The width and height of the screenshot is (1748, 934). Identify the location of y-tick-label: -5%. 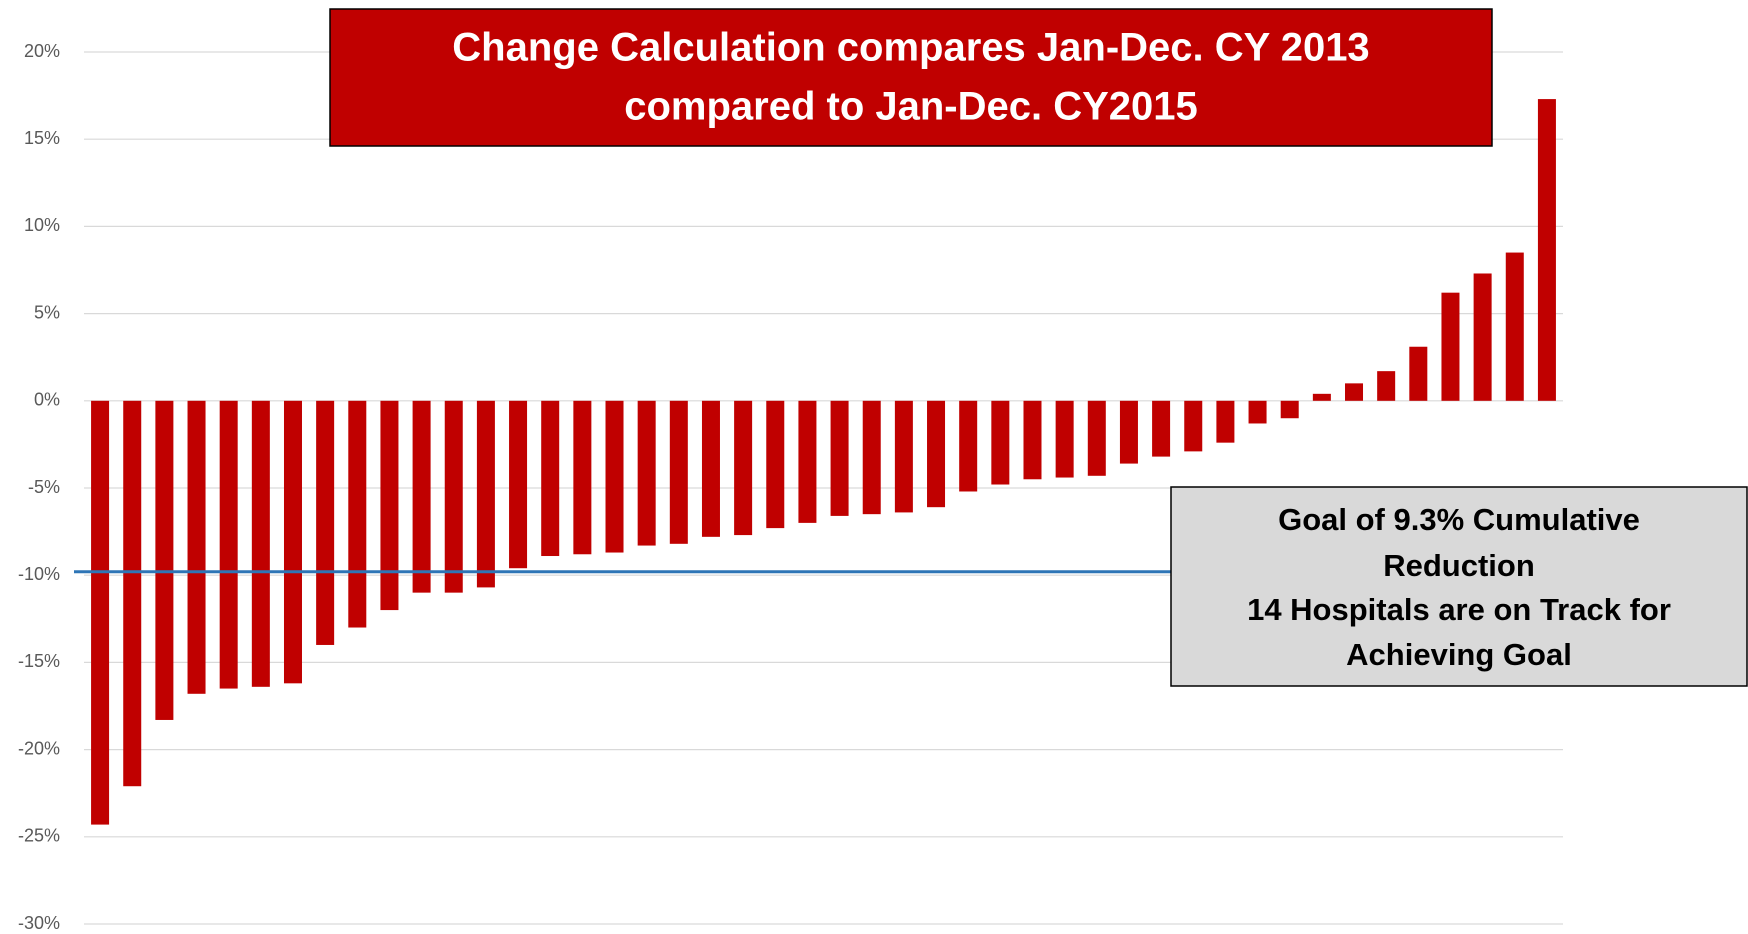
(44, 487).